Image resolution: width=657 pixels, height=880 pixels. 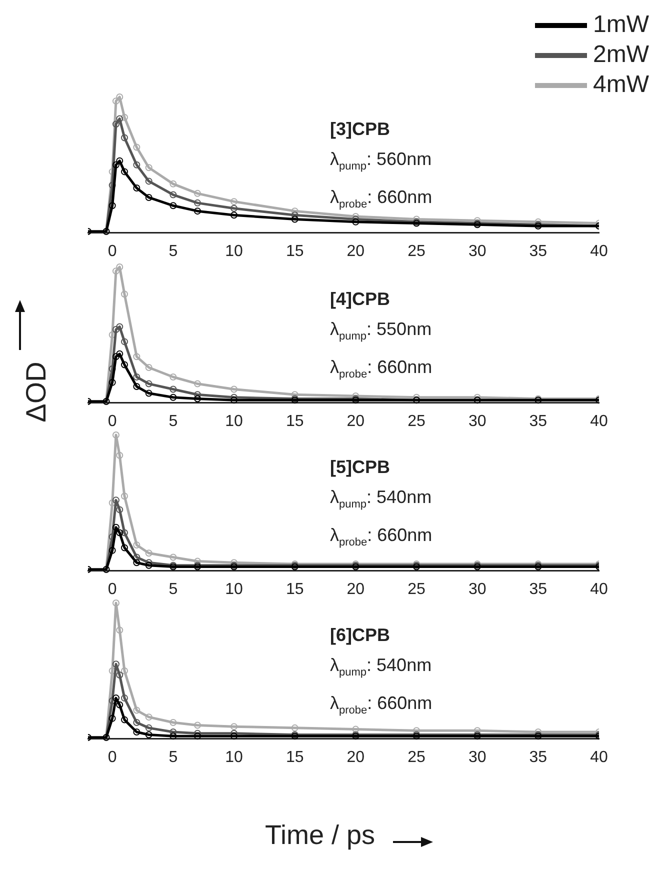 I want to click on legend-label: 2mW, so click(x=621, y=55).